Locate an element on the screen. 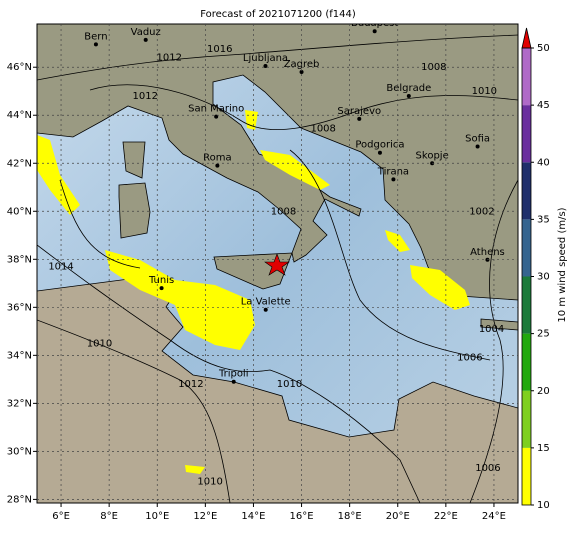 This screenshot has height=533, width=576. colorbar-tick-label: 20 is located at coordinates (543, 391).